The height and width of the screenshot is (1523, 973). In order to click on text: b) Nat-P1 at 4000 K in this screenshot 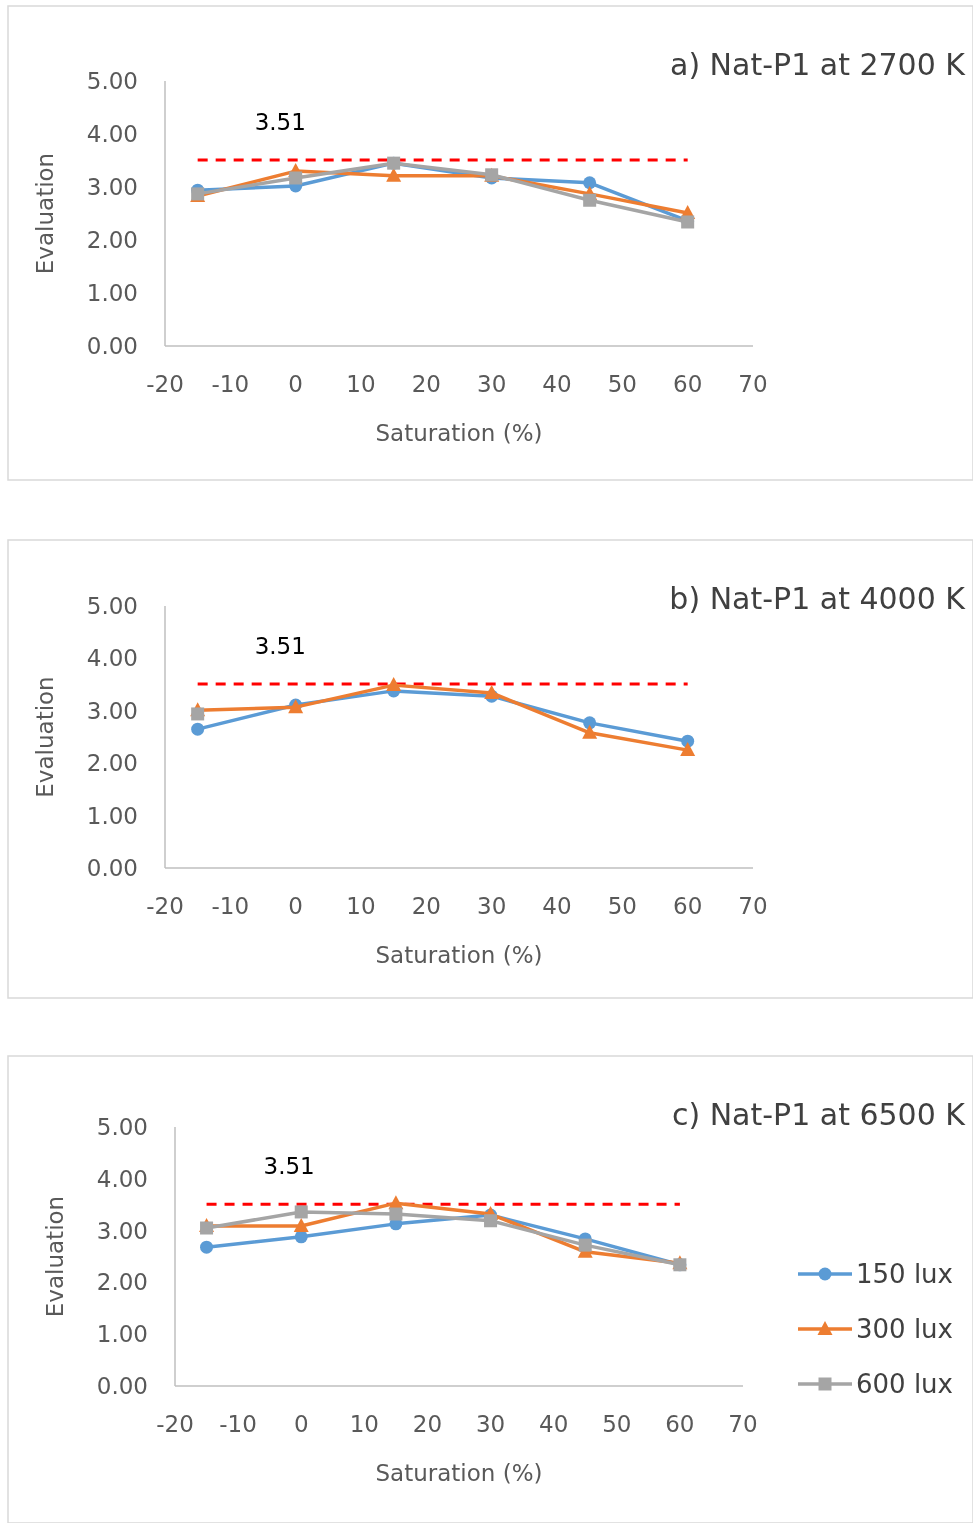, I will do `click(818, 598)`.